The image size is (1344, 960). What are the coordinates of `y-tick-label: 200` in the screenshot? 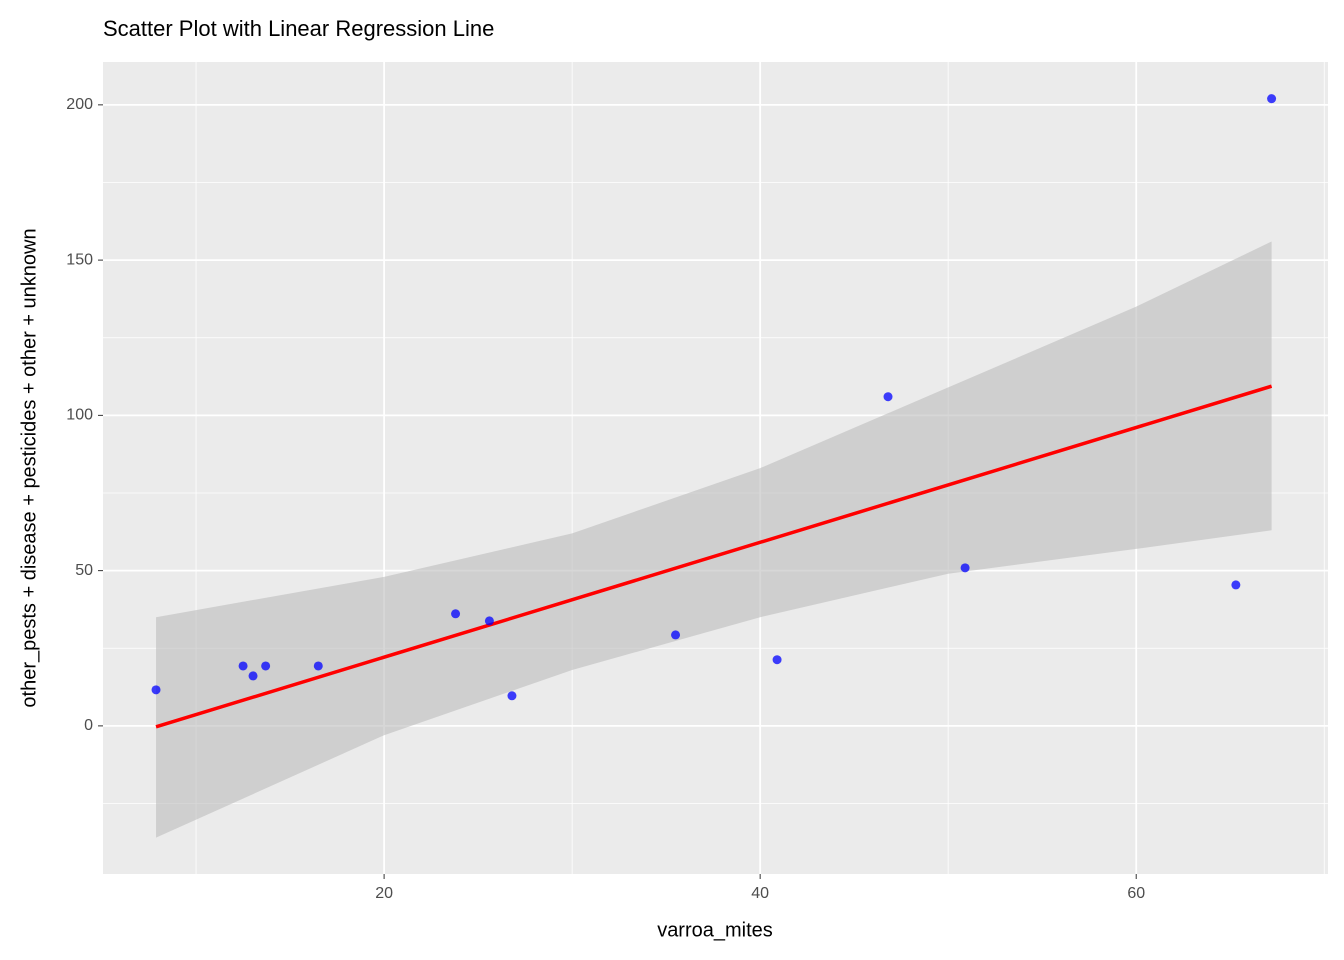 It's located at (79, 104).